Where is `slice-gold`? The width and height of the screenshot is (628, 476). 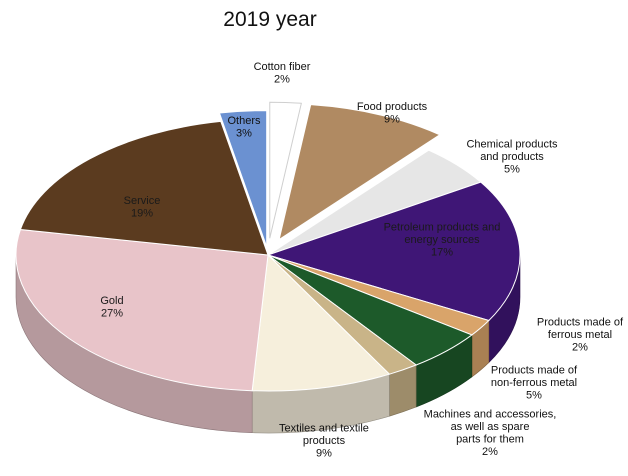 slice-gold is located at coordinates (142, 310).